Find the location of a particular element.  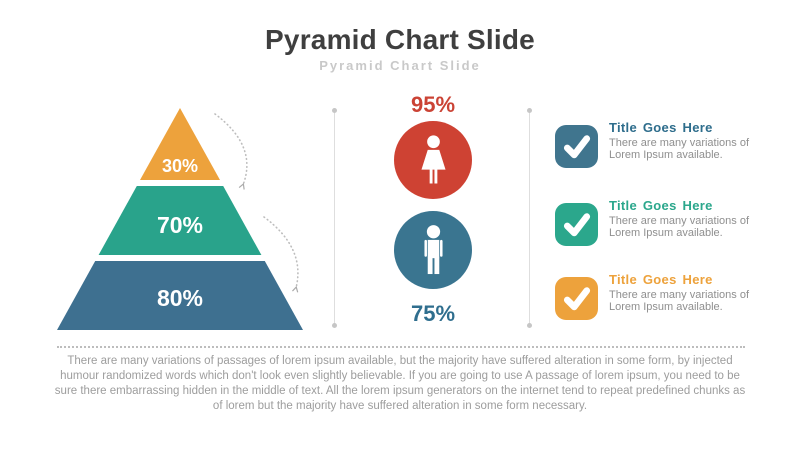

female-icon is located at coordinates (433, 159).